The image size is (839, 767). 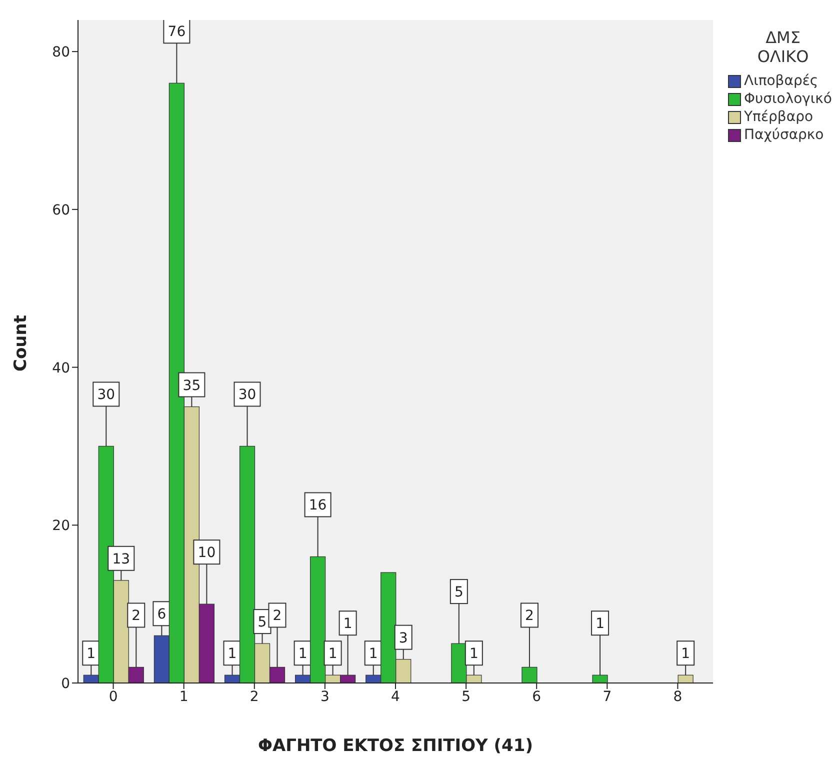 I want to click on x-tick-label: 6, so click(x=537, y=696).